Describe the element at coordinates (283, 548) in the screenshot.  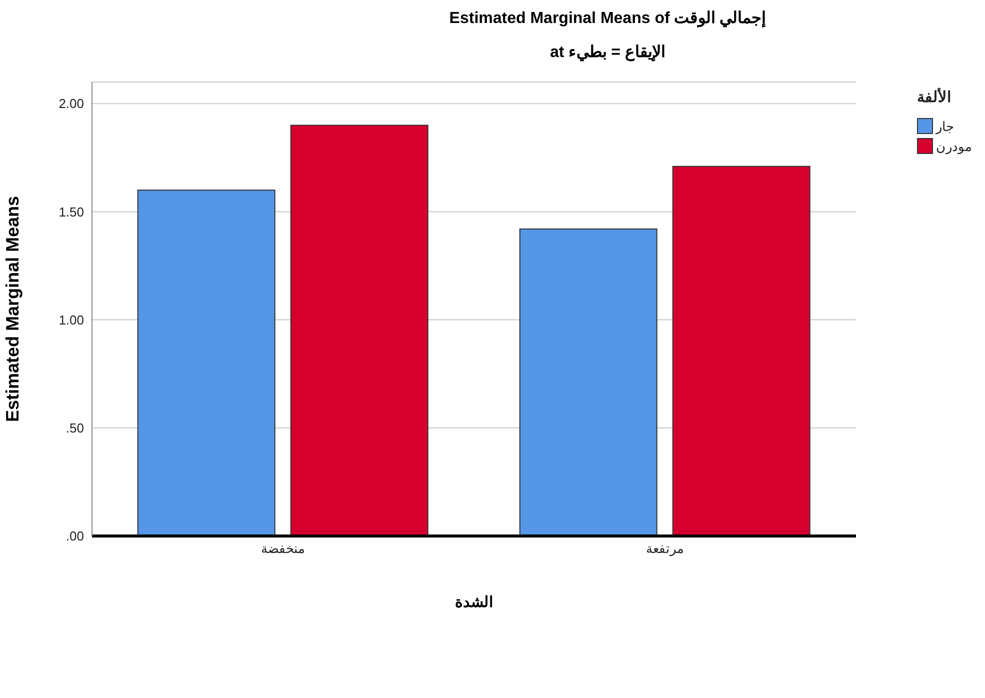
I see `x-tick-label: منخفضة` at that location.